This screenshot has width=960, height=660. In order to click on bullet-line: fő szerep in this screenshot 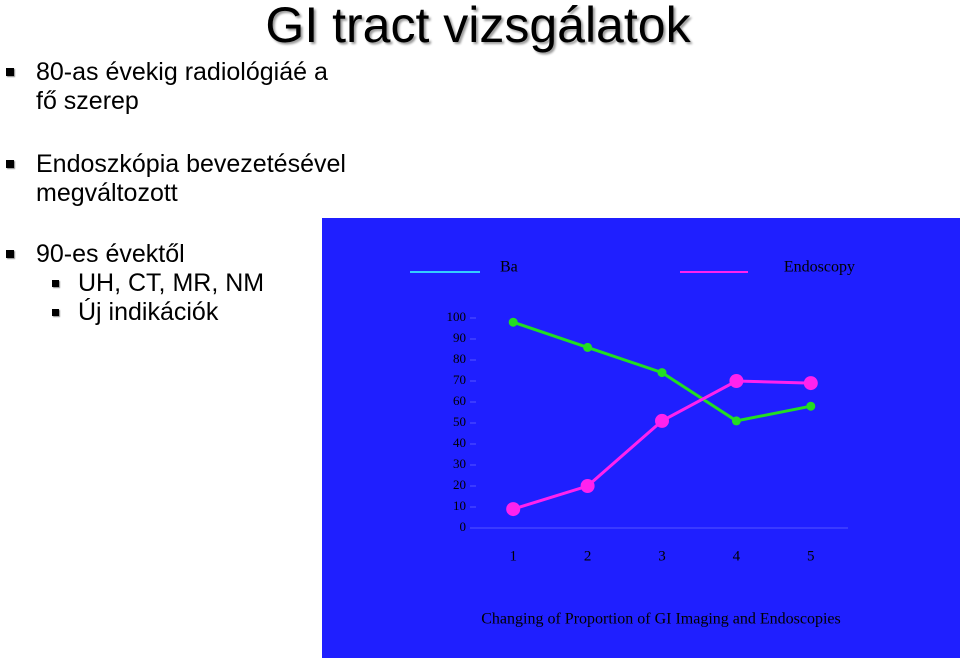, I will do `click(87, 101)`.